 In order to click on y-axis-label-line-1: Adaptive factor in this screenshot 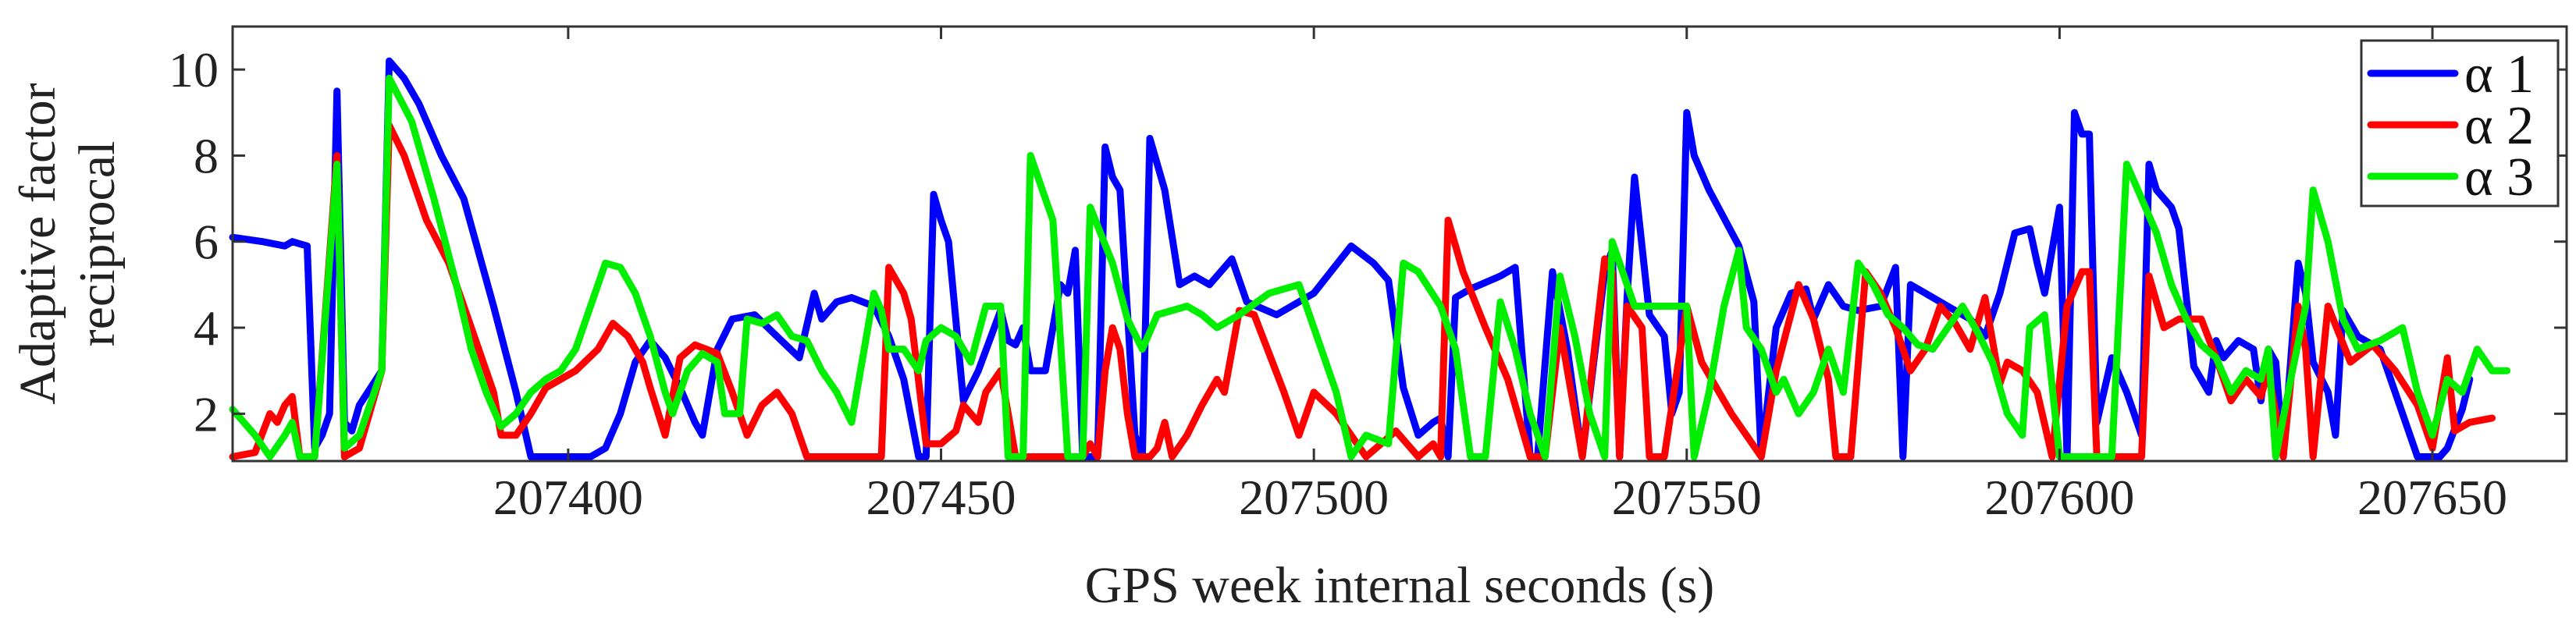, I will do `click(37, 243)`.